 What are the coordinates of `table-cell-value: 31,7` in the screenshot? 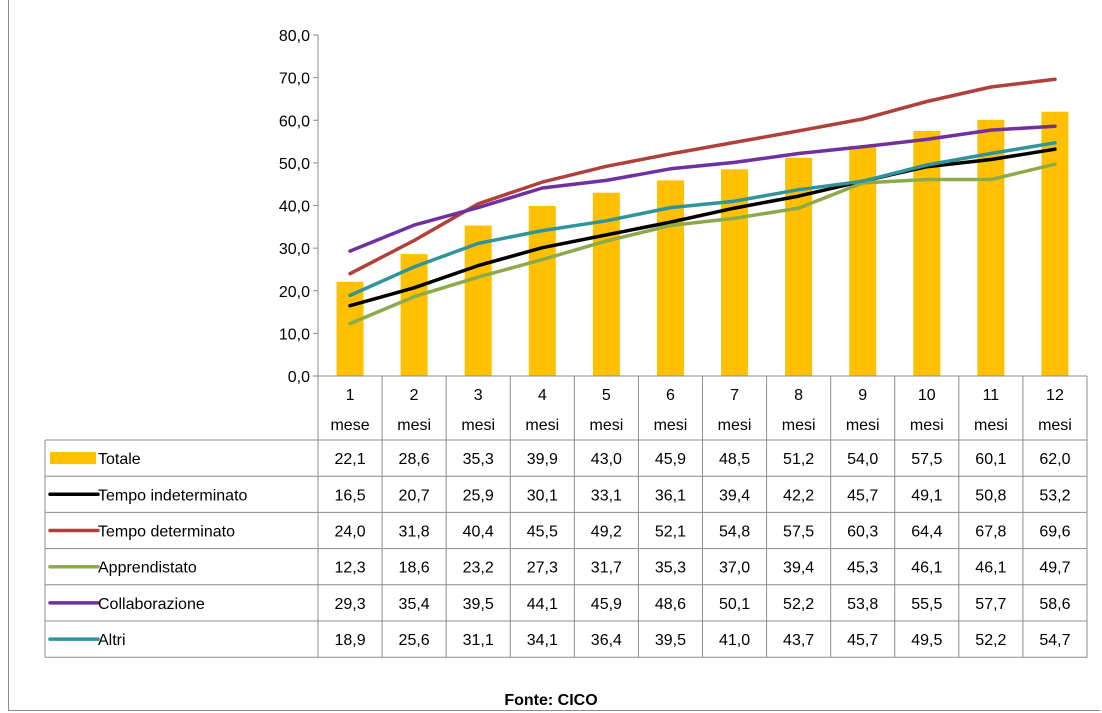 It's located at (606, 568).